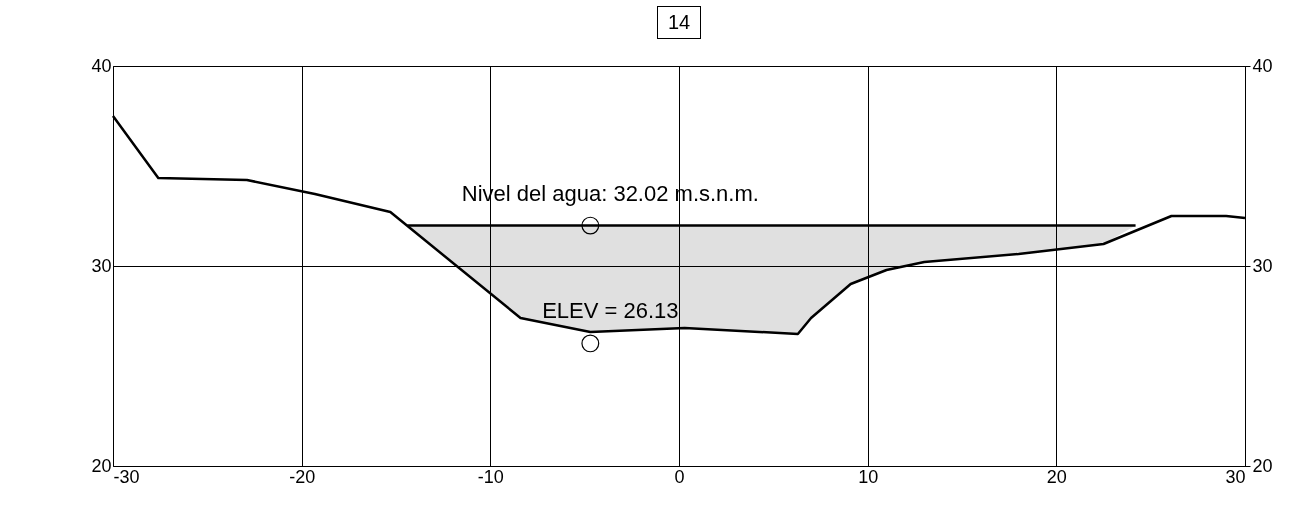 The height and width of the screenshot is (508, 1308). What do you see at coordinates (1235, 476) in the screenshot?
I see `x-tick-label: 30` at bounding box center [1235, 476].